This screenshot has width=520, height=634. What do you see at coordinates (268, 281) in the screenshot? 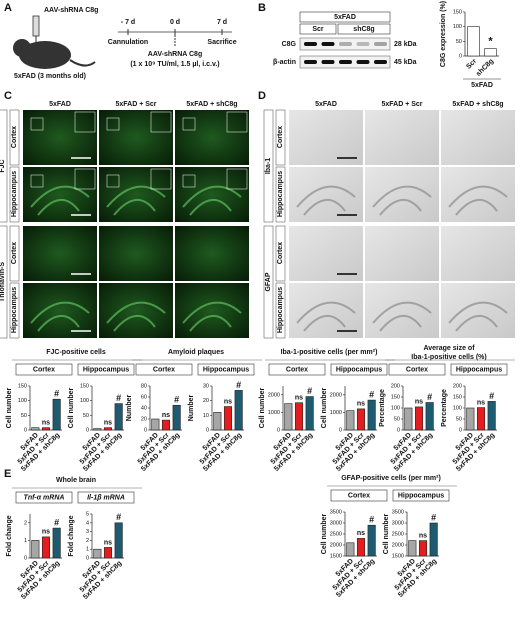
I see `row-group: GFAP` at bounding box center [268, 281].